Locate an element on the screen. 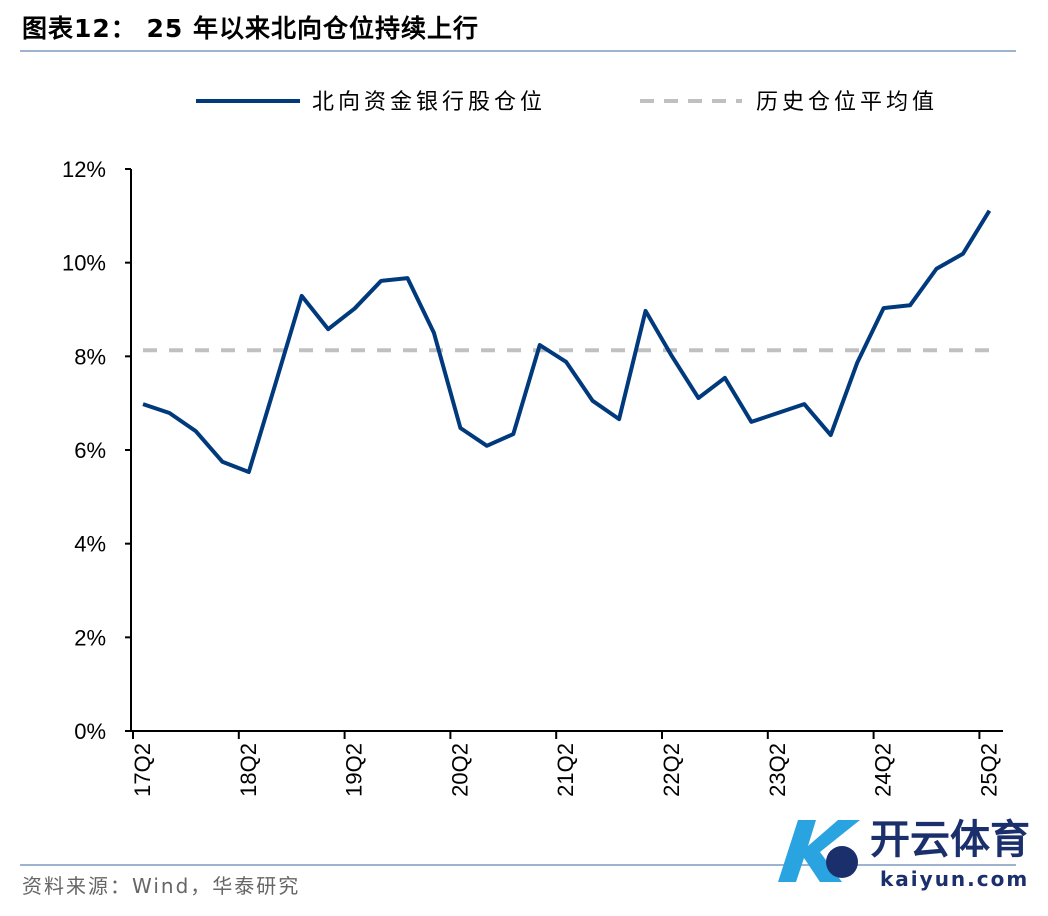  source-note: 资料来源：Wind，华泰研究 is located at coordinates (161, 886).